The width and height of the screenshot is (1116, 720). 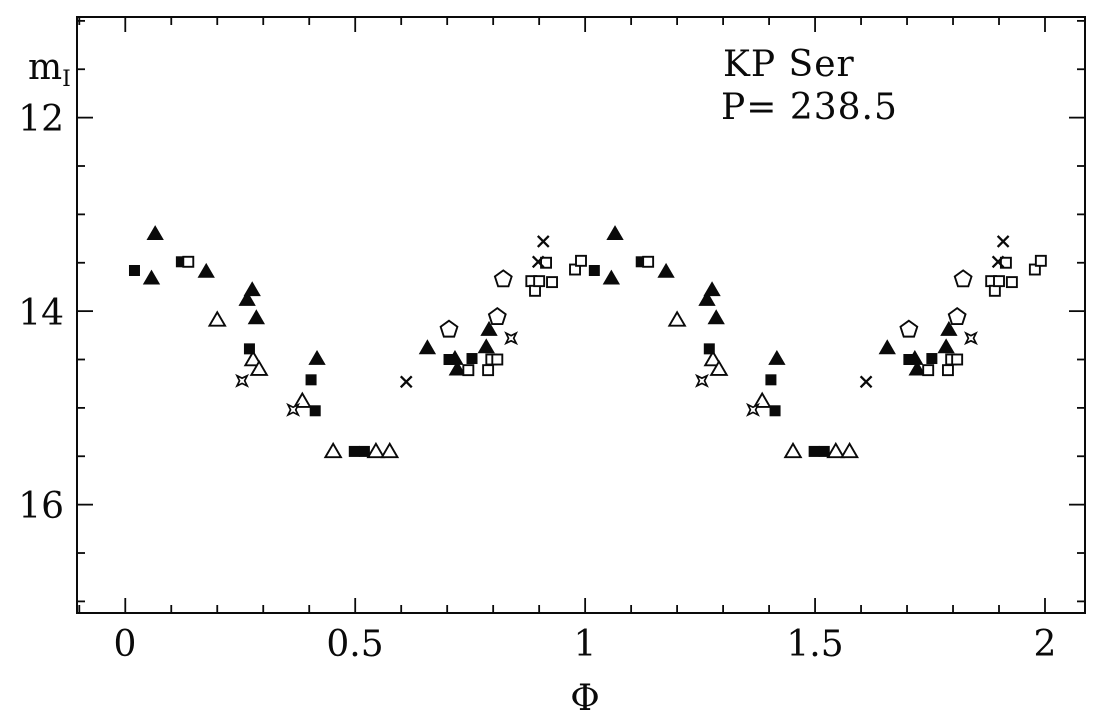 I want to click on x-tick-label-1: 1, so click(x=585, y=644).